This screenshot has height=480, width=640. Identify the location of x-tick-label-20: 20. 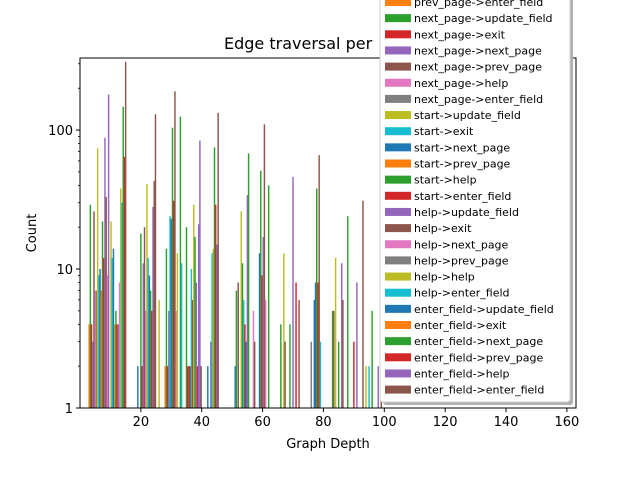
(141, 422).